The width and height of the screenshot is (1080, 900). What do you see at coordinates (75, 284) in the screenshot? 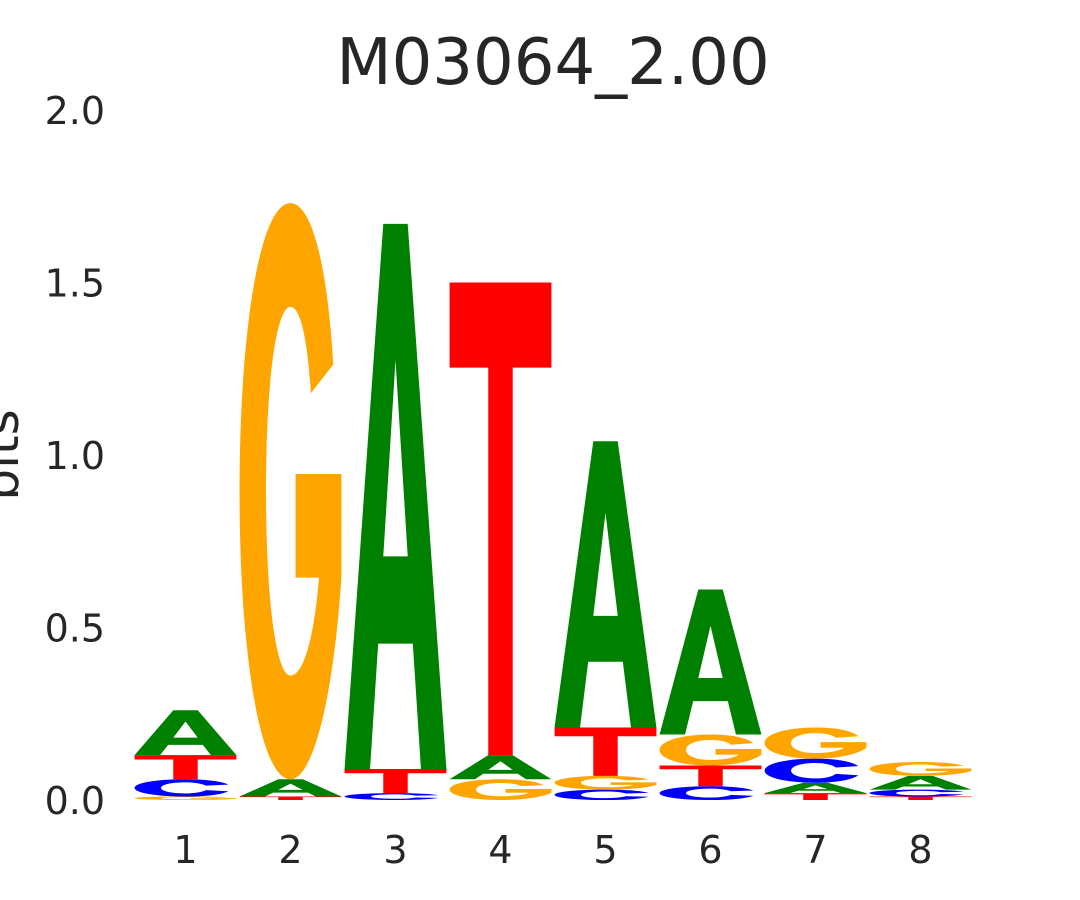
I see `y-tick-label: 1.5` at bounding box center [75, 284].